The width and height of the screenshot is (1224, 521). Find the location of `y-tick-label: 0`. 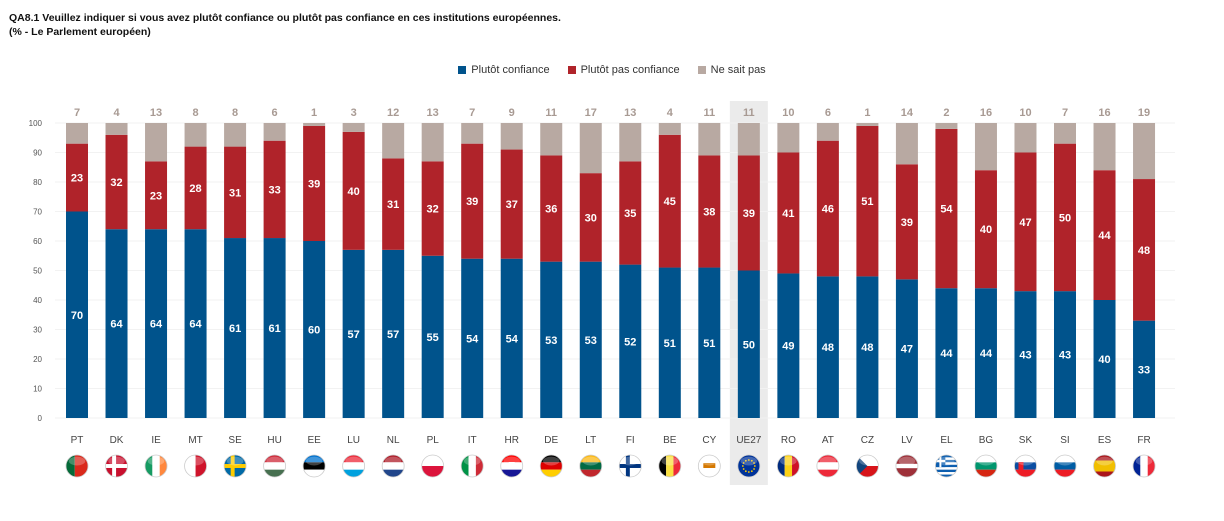

y-tick-label: 0 is located at coordinates (40, 418).